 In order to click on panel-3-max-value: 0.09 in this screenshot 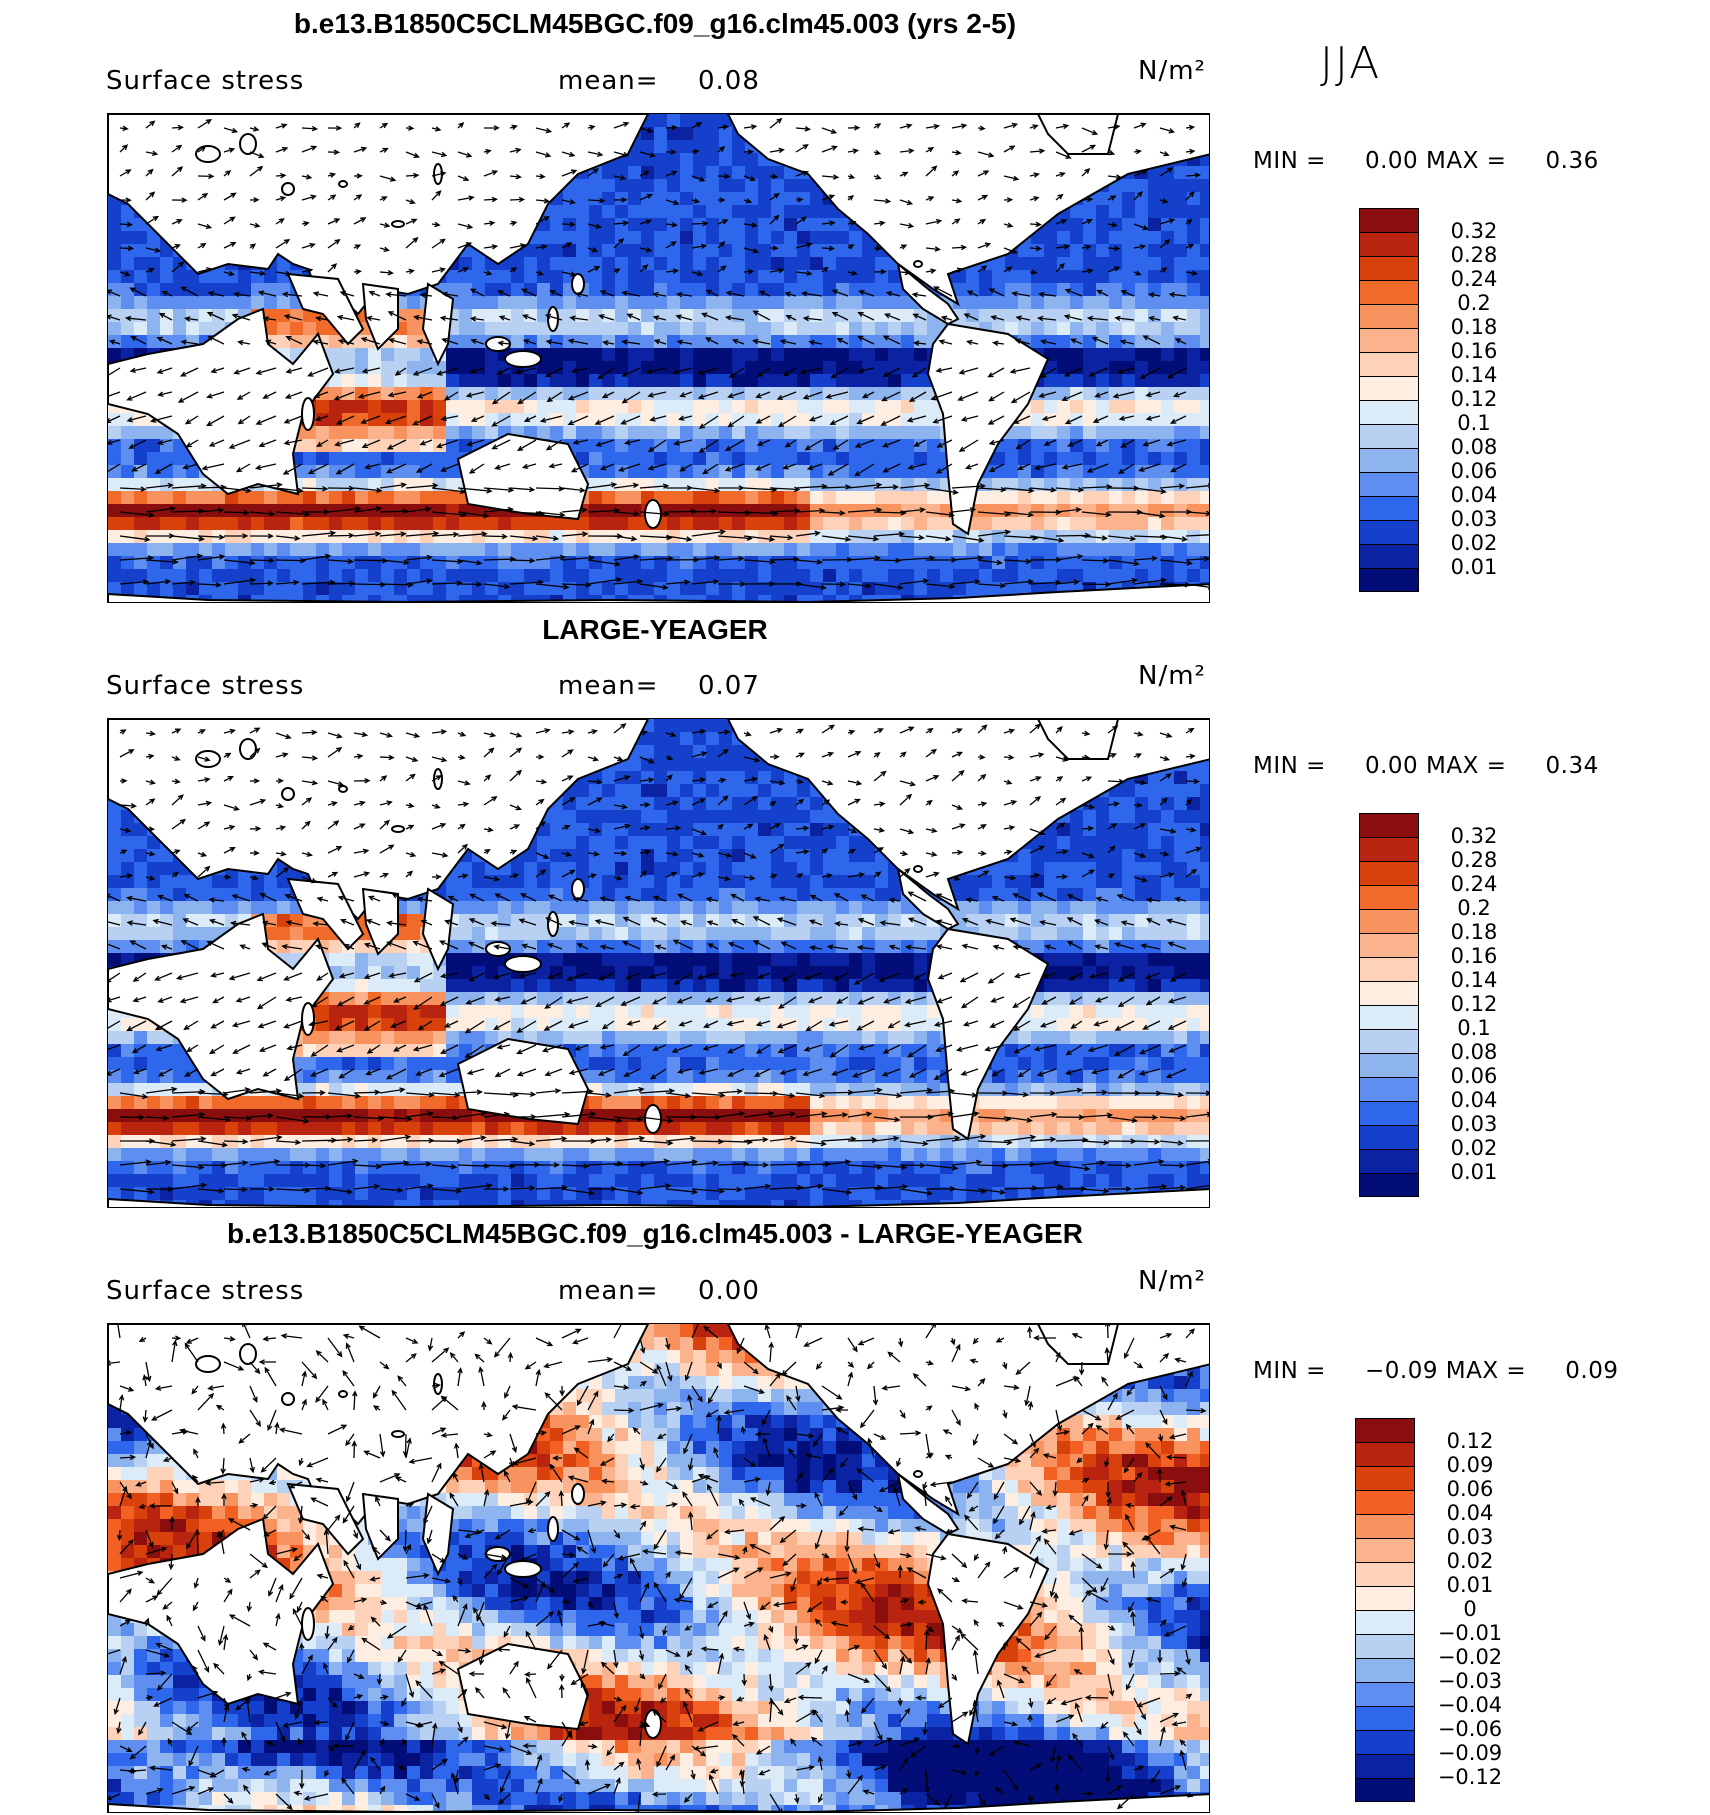, I will do `click(1592, 1371)`.